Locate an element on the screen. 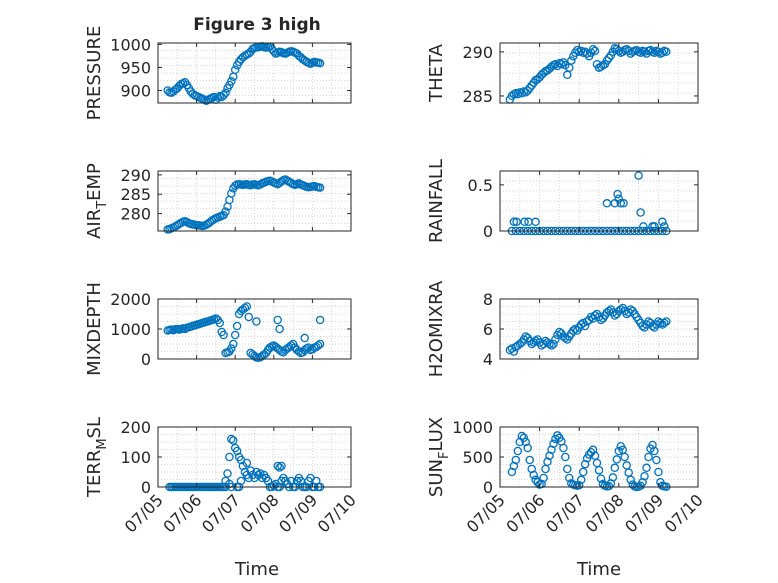 The height and width of the screenshot is (583, 778). y-axis-label: PRESSURE is located at coordinates (94, 73).